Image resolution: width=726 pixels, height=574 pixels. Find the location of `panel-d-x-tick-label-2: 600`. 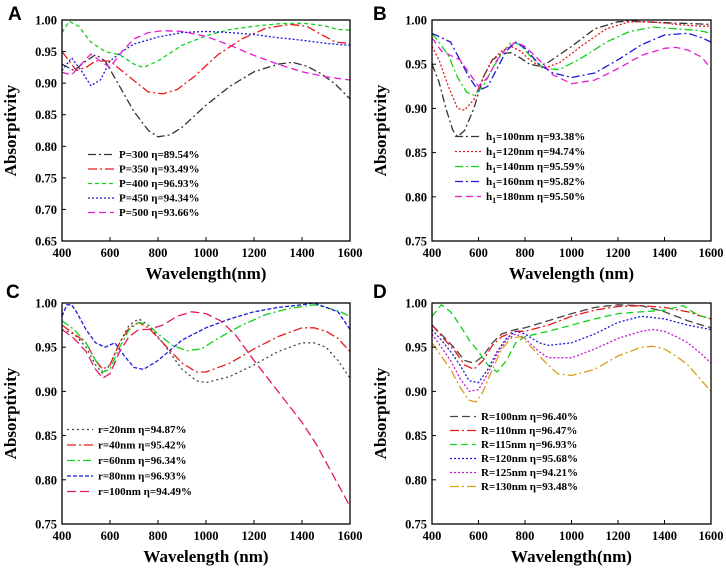

panel-d-x-tick-label-2: 600 is located at coordinates (478, 536).